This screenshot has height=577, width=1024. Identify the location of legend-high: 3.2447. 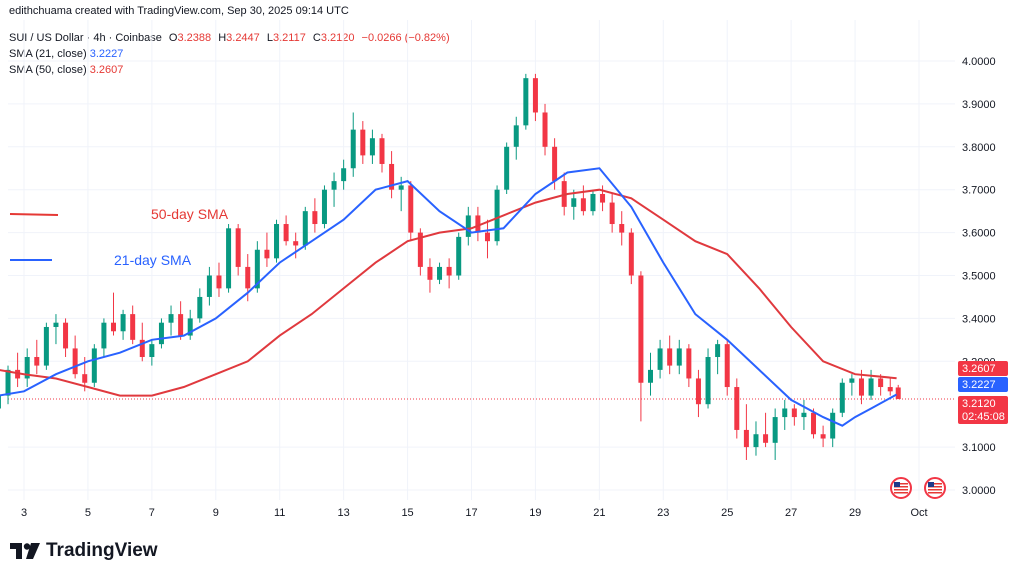
(243, 38).